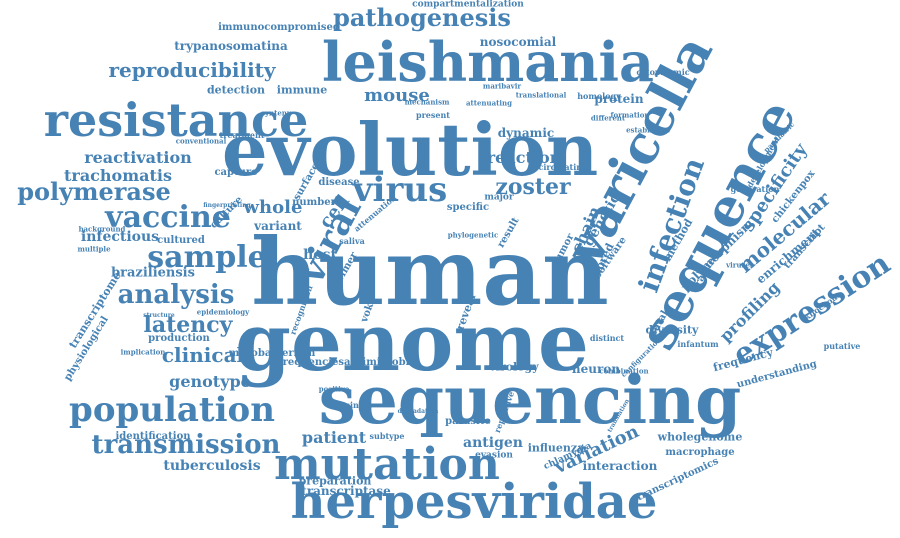 Image resolution: width=900 pixels, height=538 pixels. What do you see at coordinates (474, 502) in the screenshot?
I see `word: herpesviridae` at bounding box center [474, 502].